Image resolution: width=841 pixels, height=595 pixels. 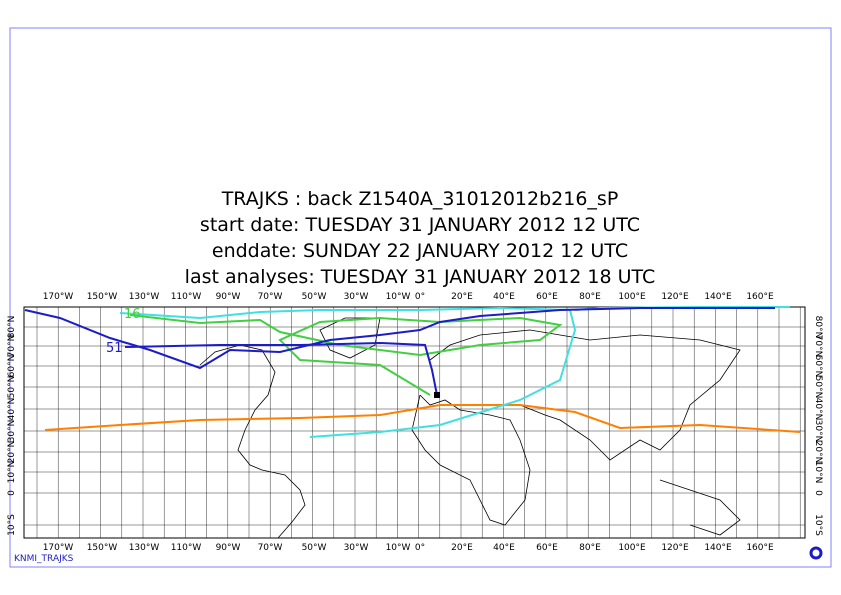 I want to click on trajectory-label: 16, so click(x=132, y=314).